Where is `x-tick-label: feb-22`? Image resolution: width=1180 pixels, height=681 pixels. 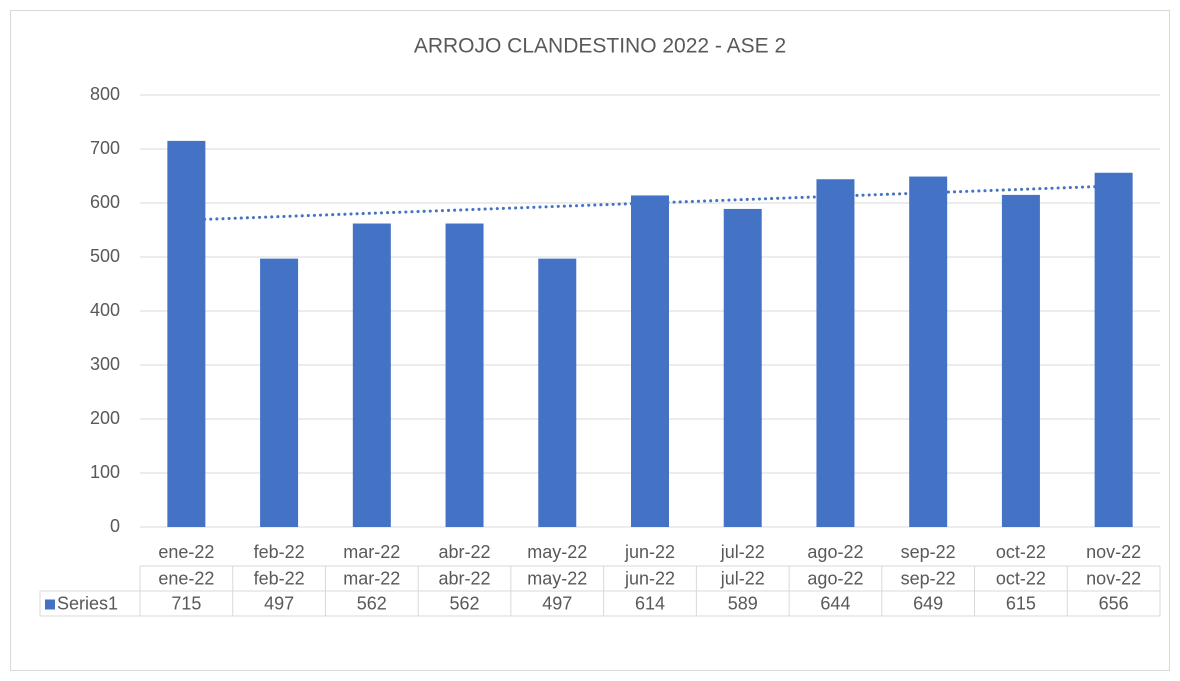 x-tick-label: feb-22 is located at coordinates (279, 552).